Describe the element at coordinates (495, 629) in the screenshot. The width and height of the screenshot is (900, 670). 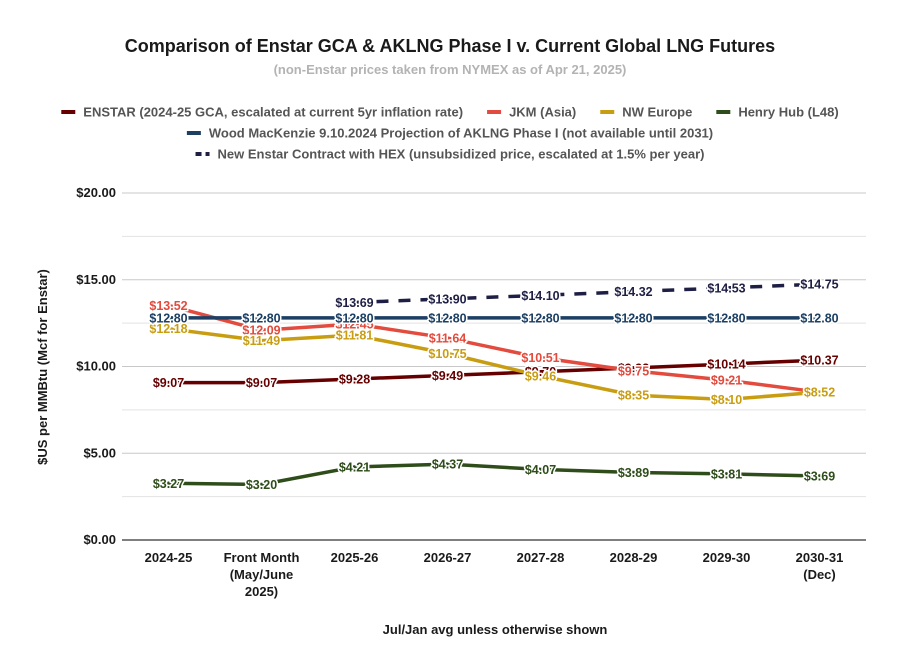
I see `x-axis-label: Jul/Jan avg unless otherwise shown` at that location.